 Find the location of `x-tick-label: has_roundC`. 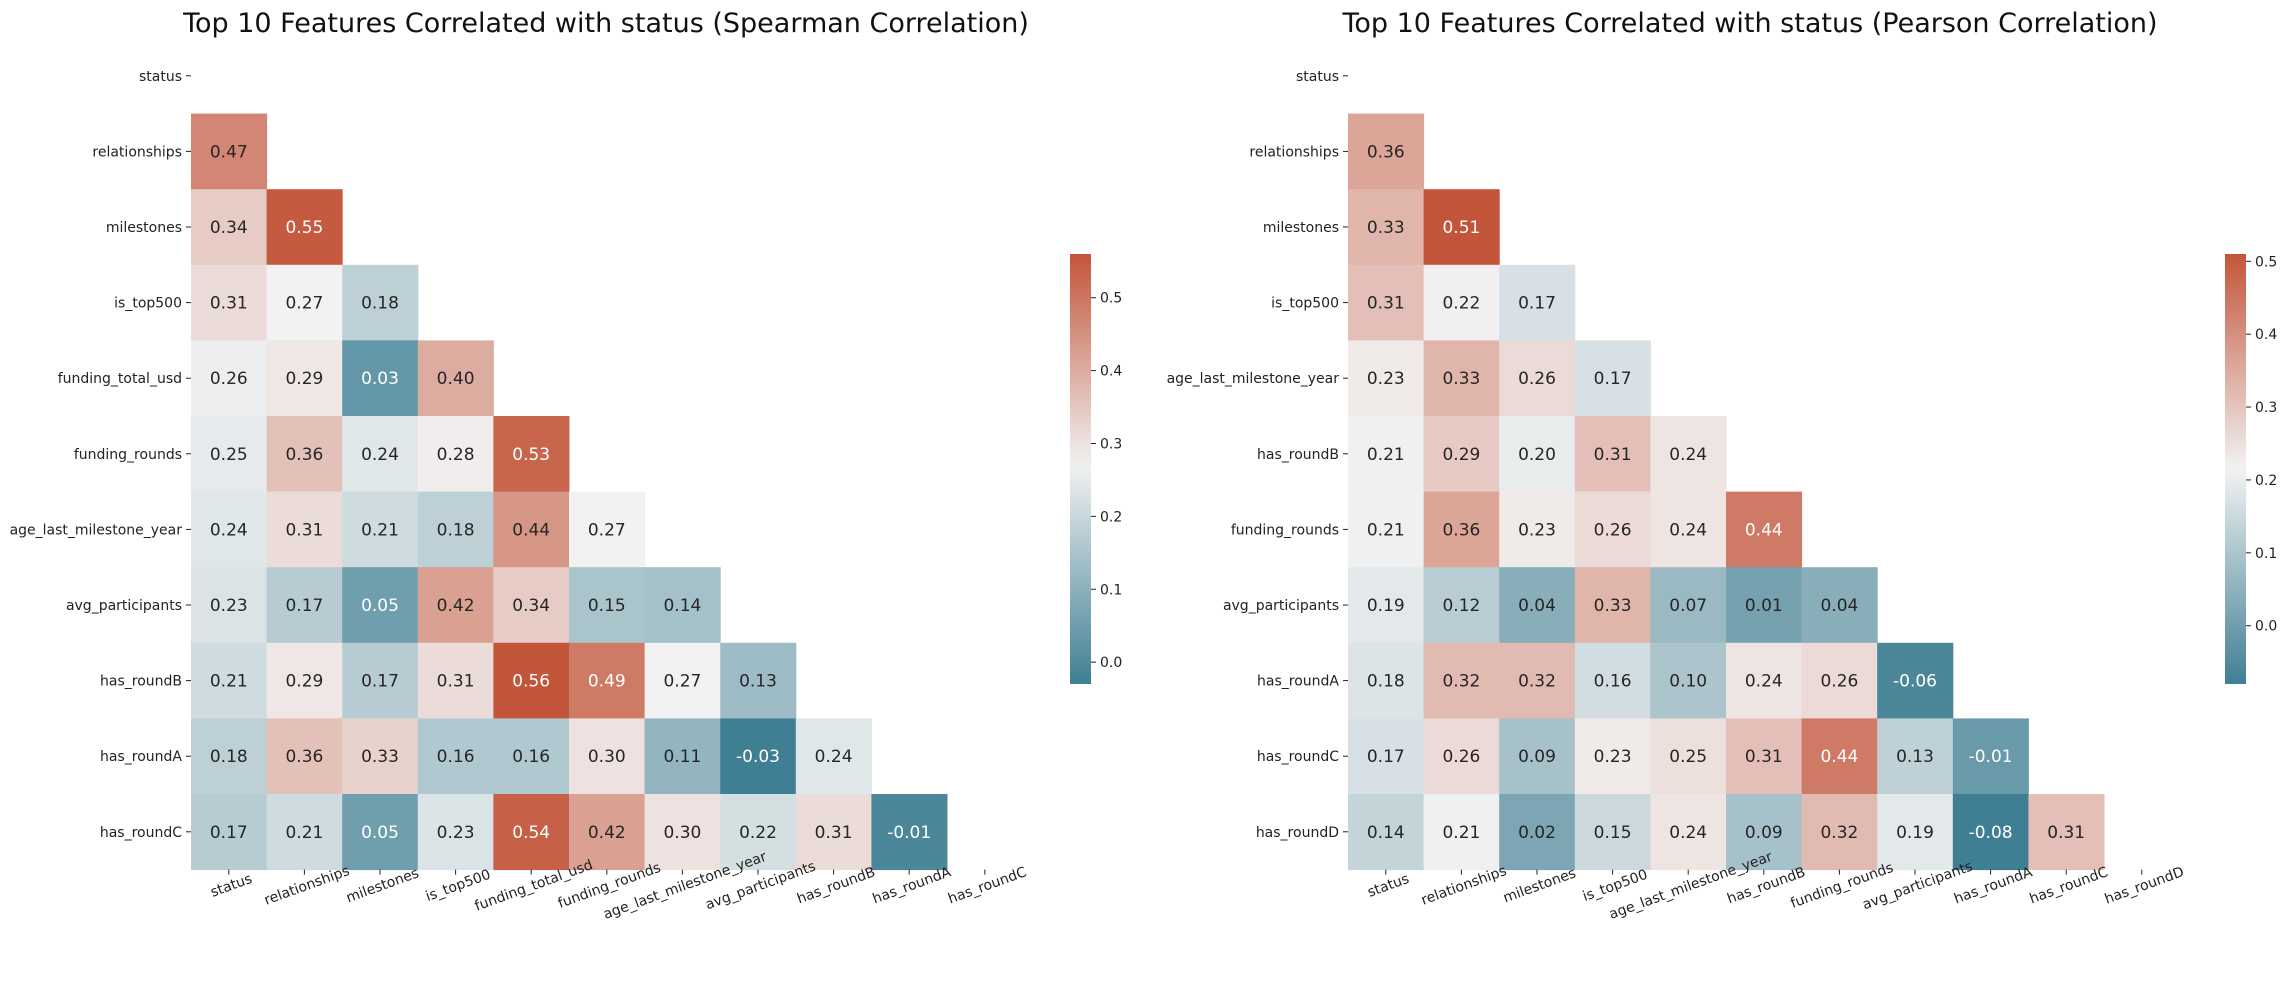

x-tick-label: has_roundC is located at coordinates (2068, 885).